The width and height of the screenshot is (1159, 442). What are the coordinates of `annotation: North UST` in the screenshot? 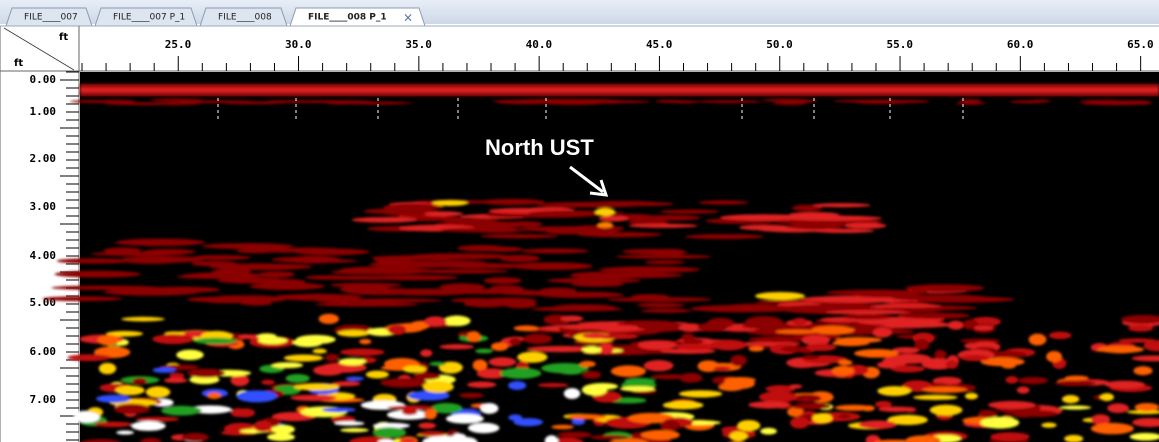 It's located at (539, 147).